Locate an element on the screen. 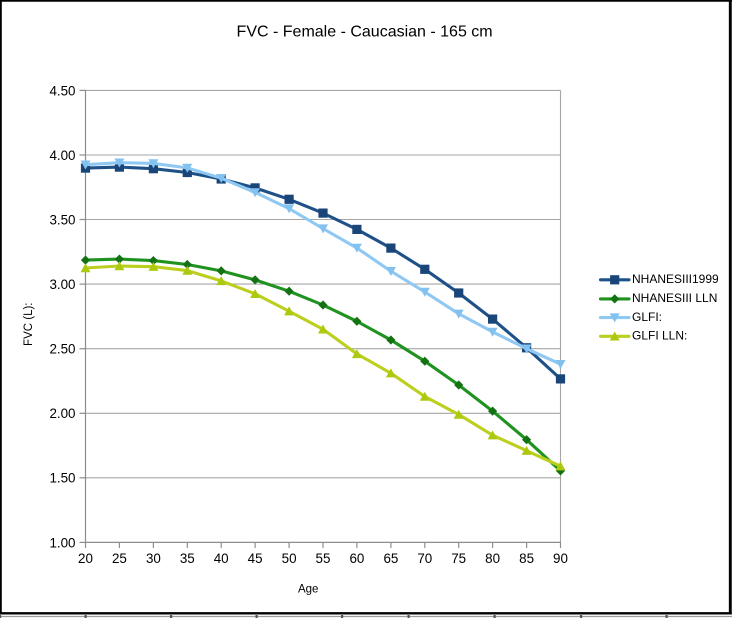  svg-text: GLFI: is located at coordinates (647, 317).